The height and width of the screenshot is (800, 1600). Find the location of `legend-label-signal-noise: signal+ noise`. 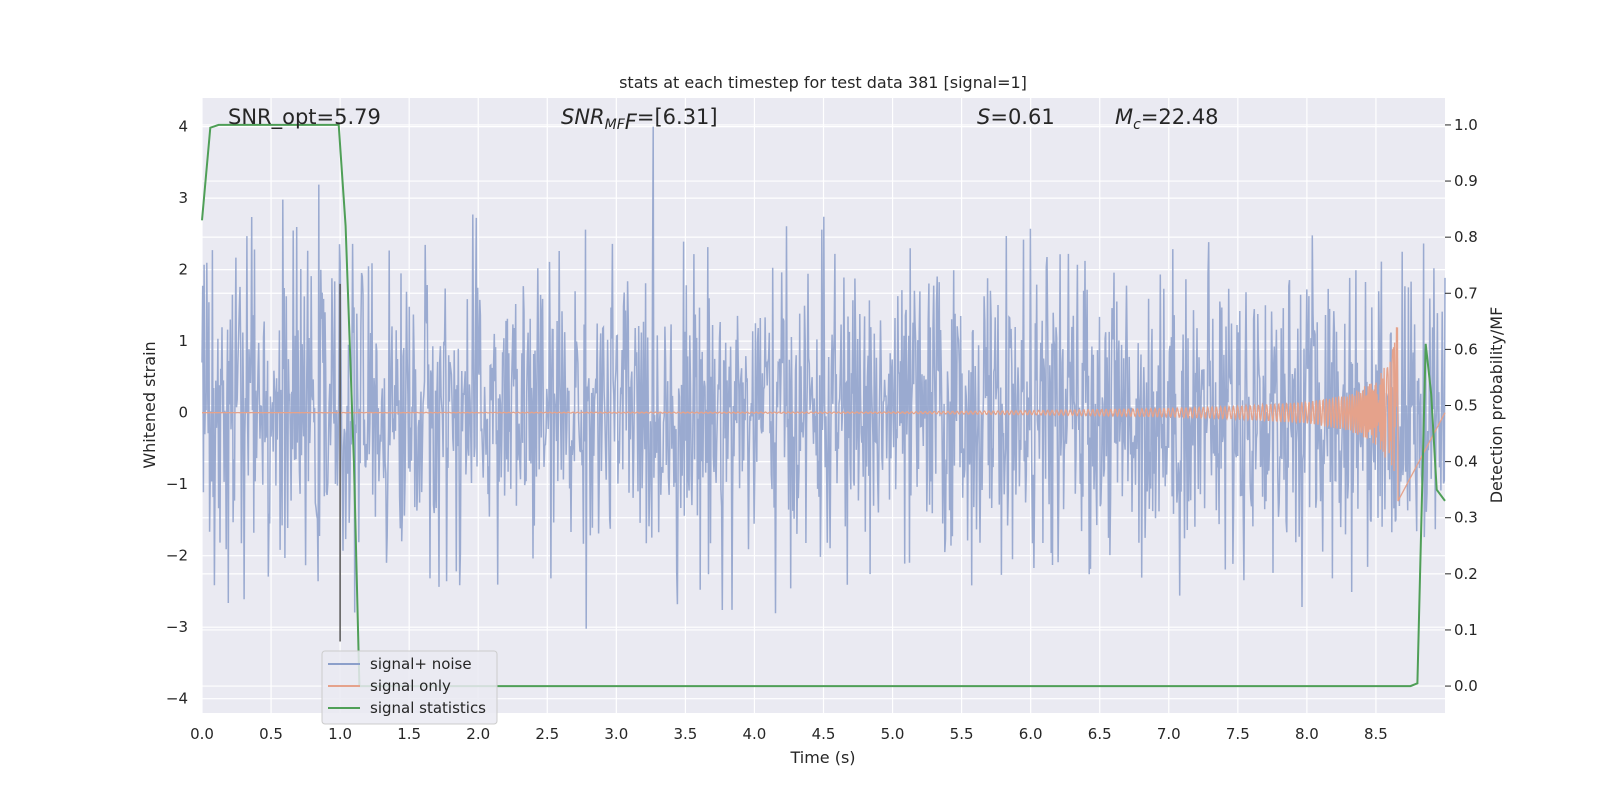

legend-label-signal-noise: signal+ noise is located at coordinates (421, 664).